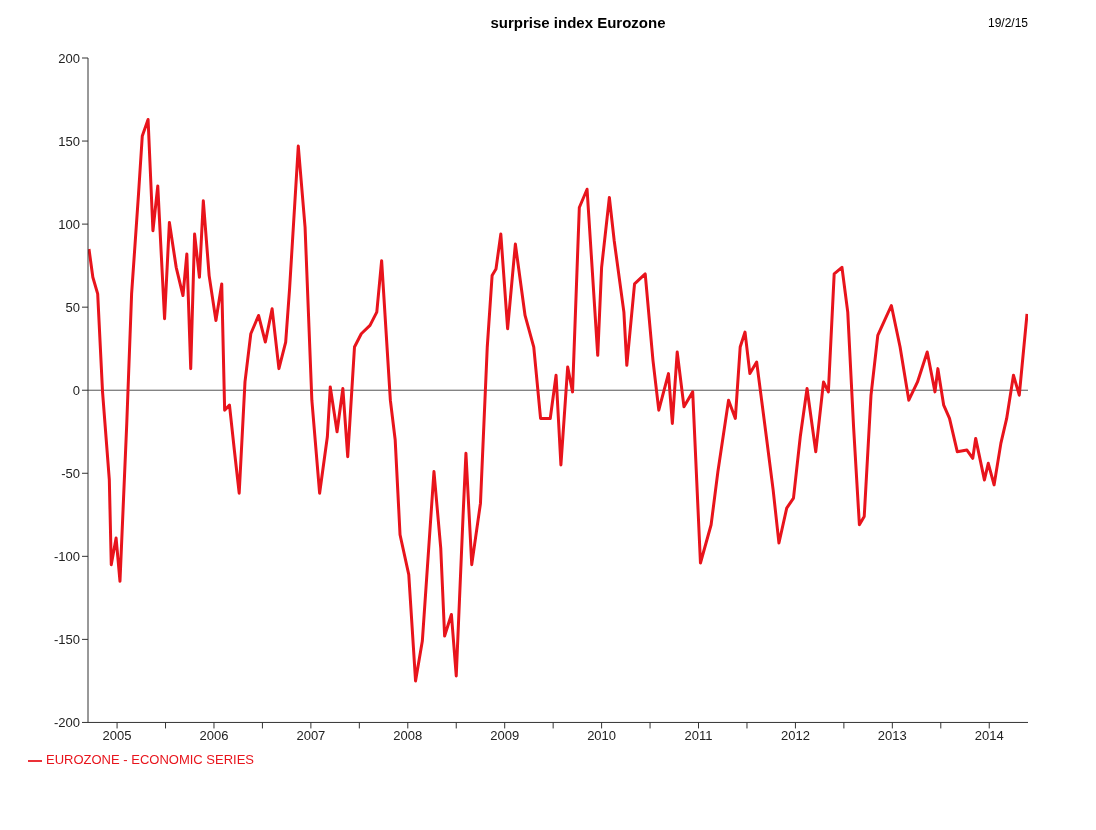 The height and width of the screenshot is (830, 1096). Describe the element at coordinates (72, 307) in the screenshot. I see `y-tick-label: 50` at that location.